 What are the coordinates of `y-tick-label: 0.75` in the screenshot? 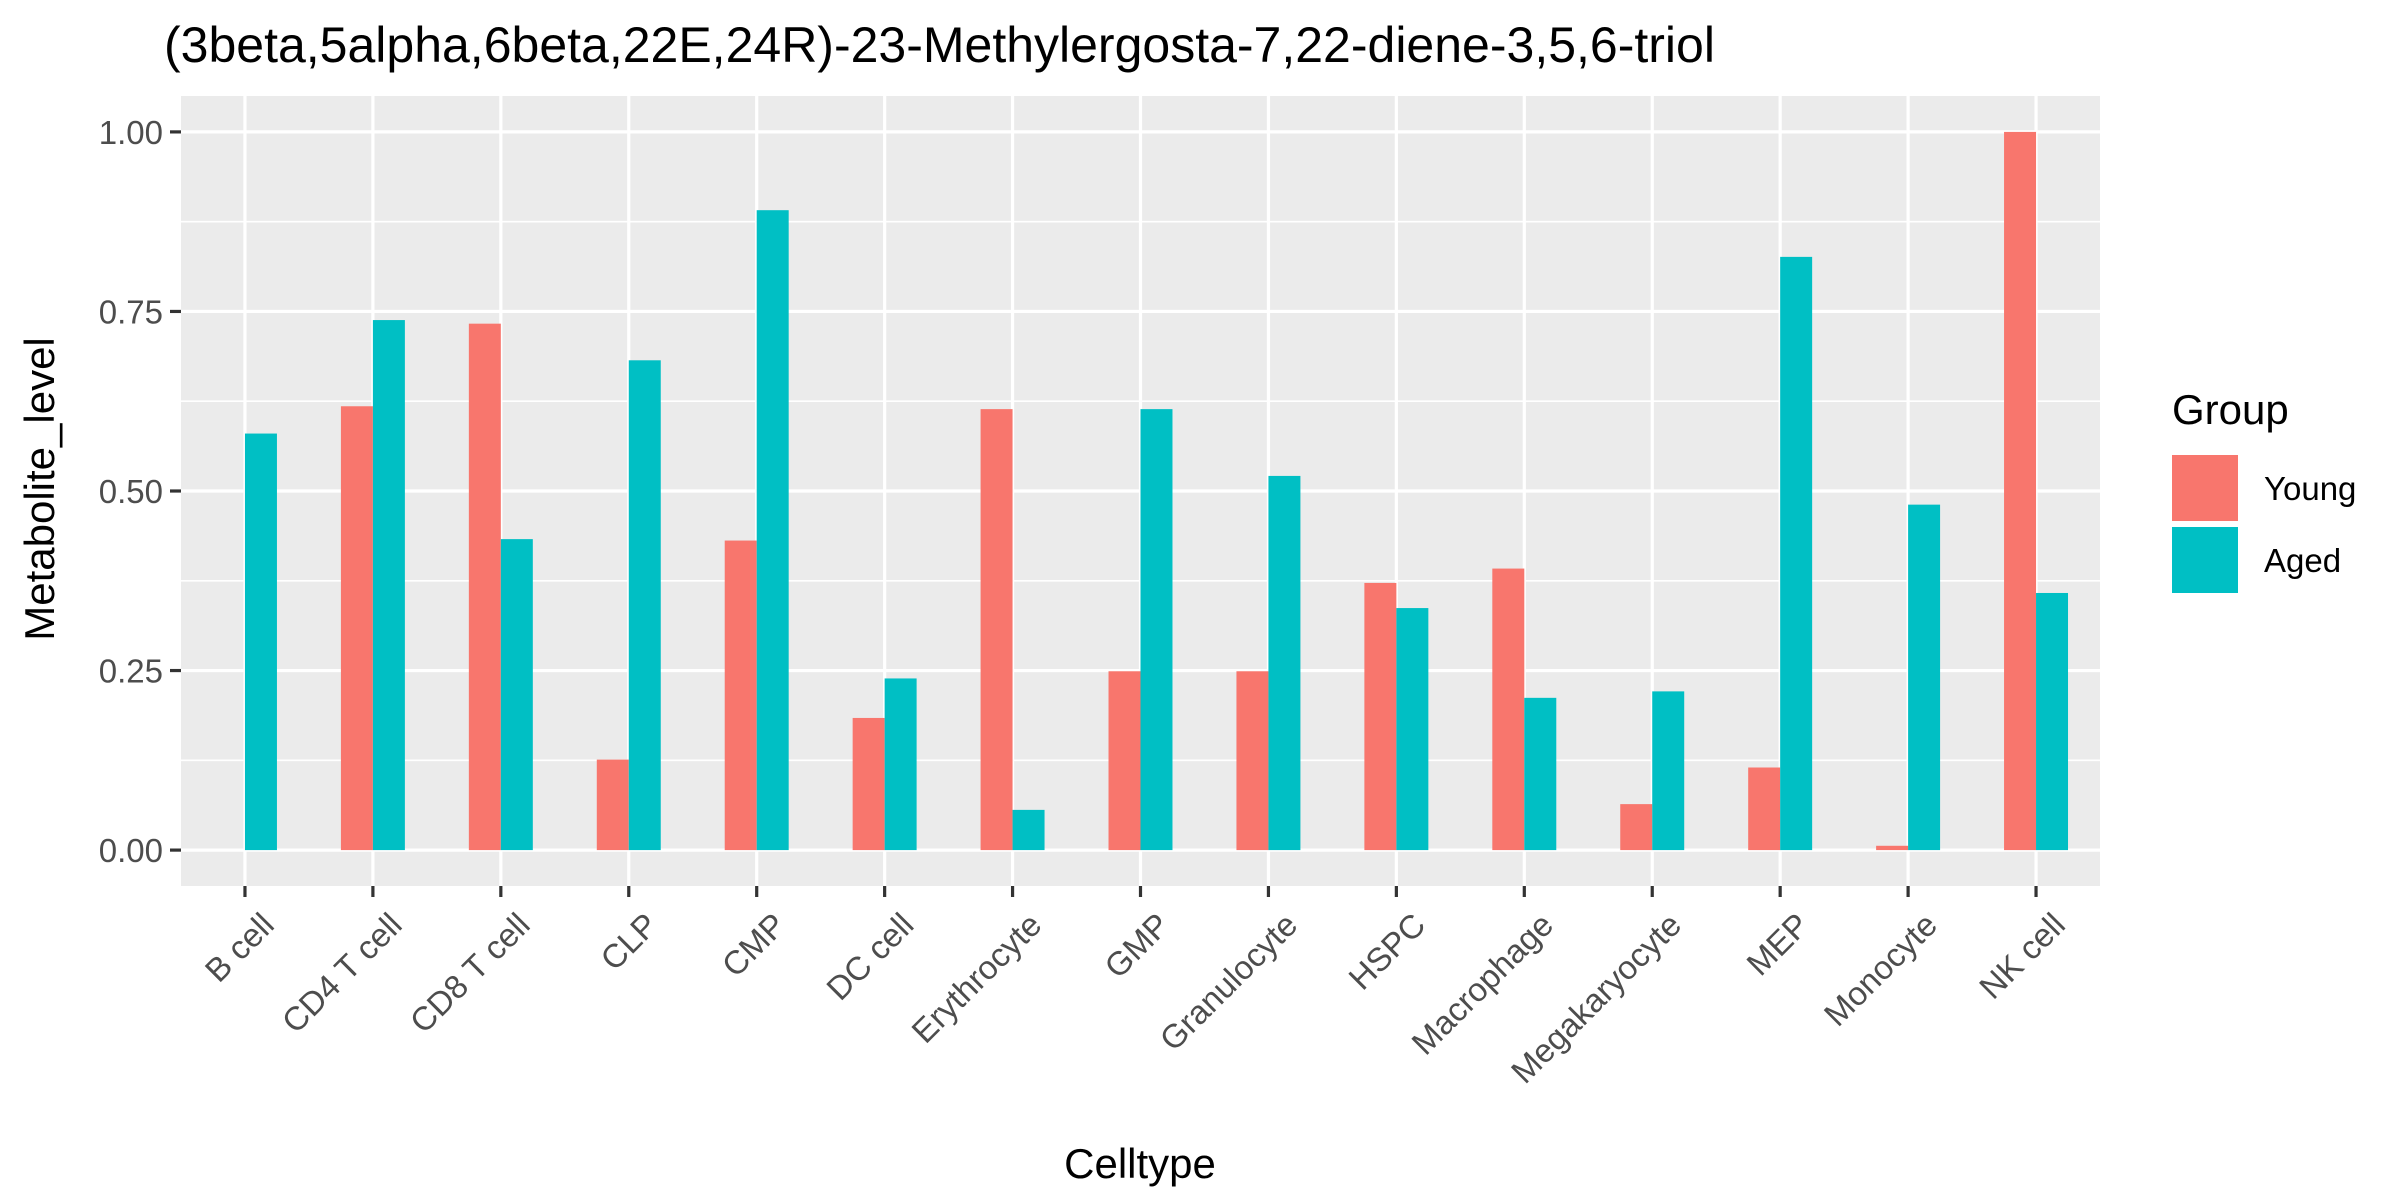 It's located at (131, 311).